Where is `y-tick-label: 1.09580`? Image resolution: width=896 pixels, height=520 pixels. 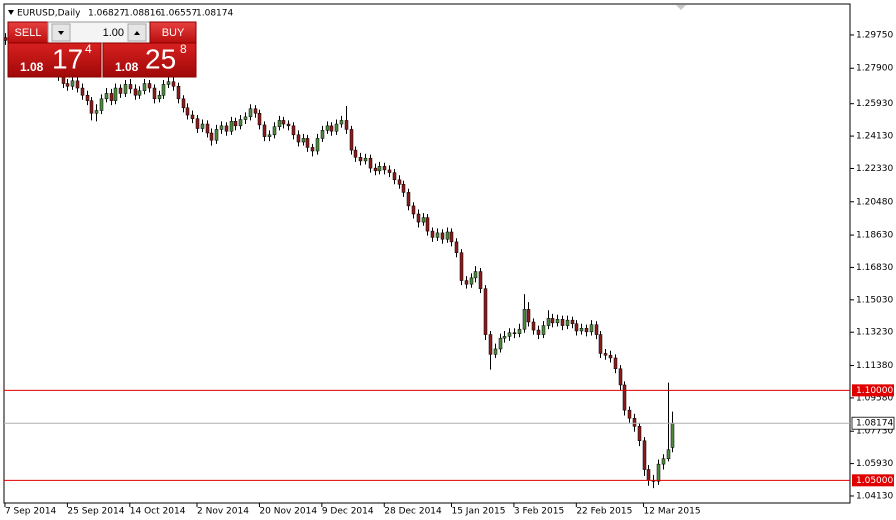
y-tick-label: 1.09580 is located at coordinates (874, 398).